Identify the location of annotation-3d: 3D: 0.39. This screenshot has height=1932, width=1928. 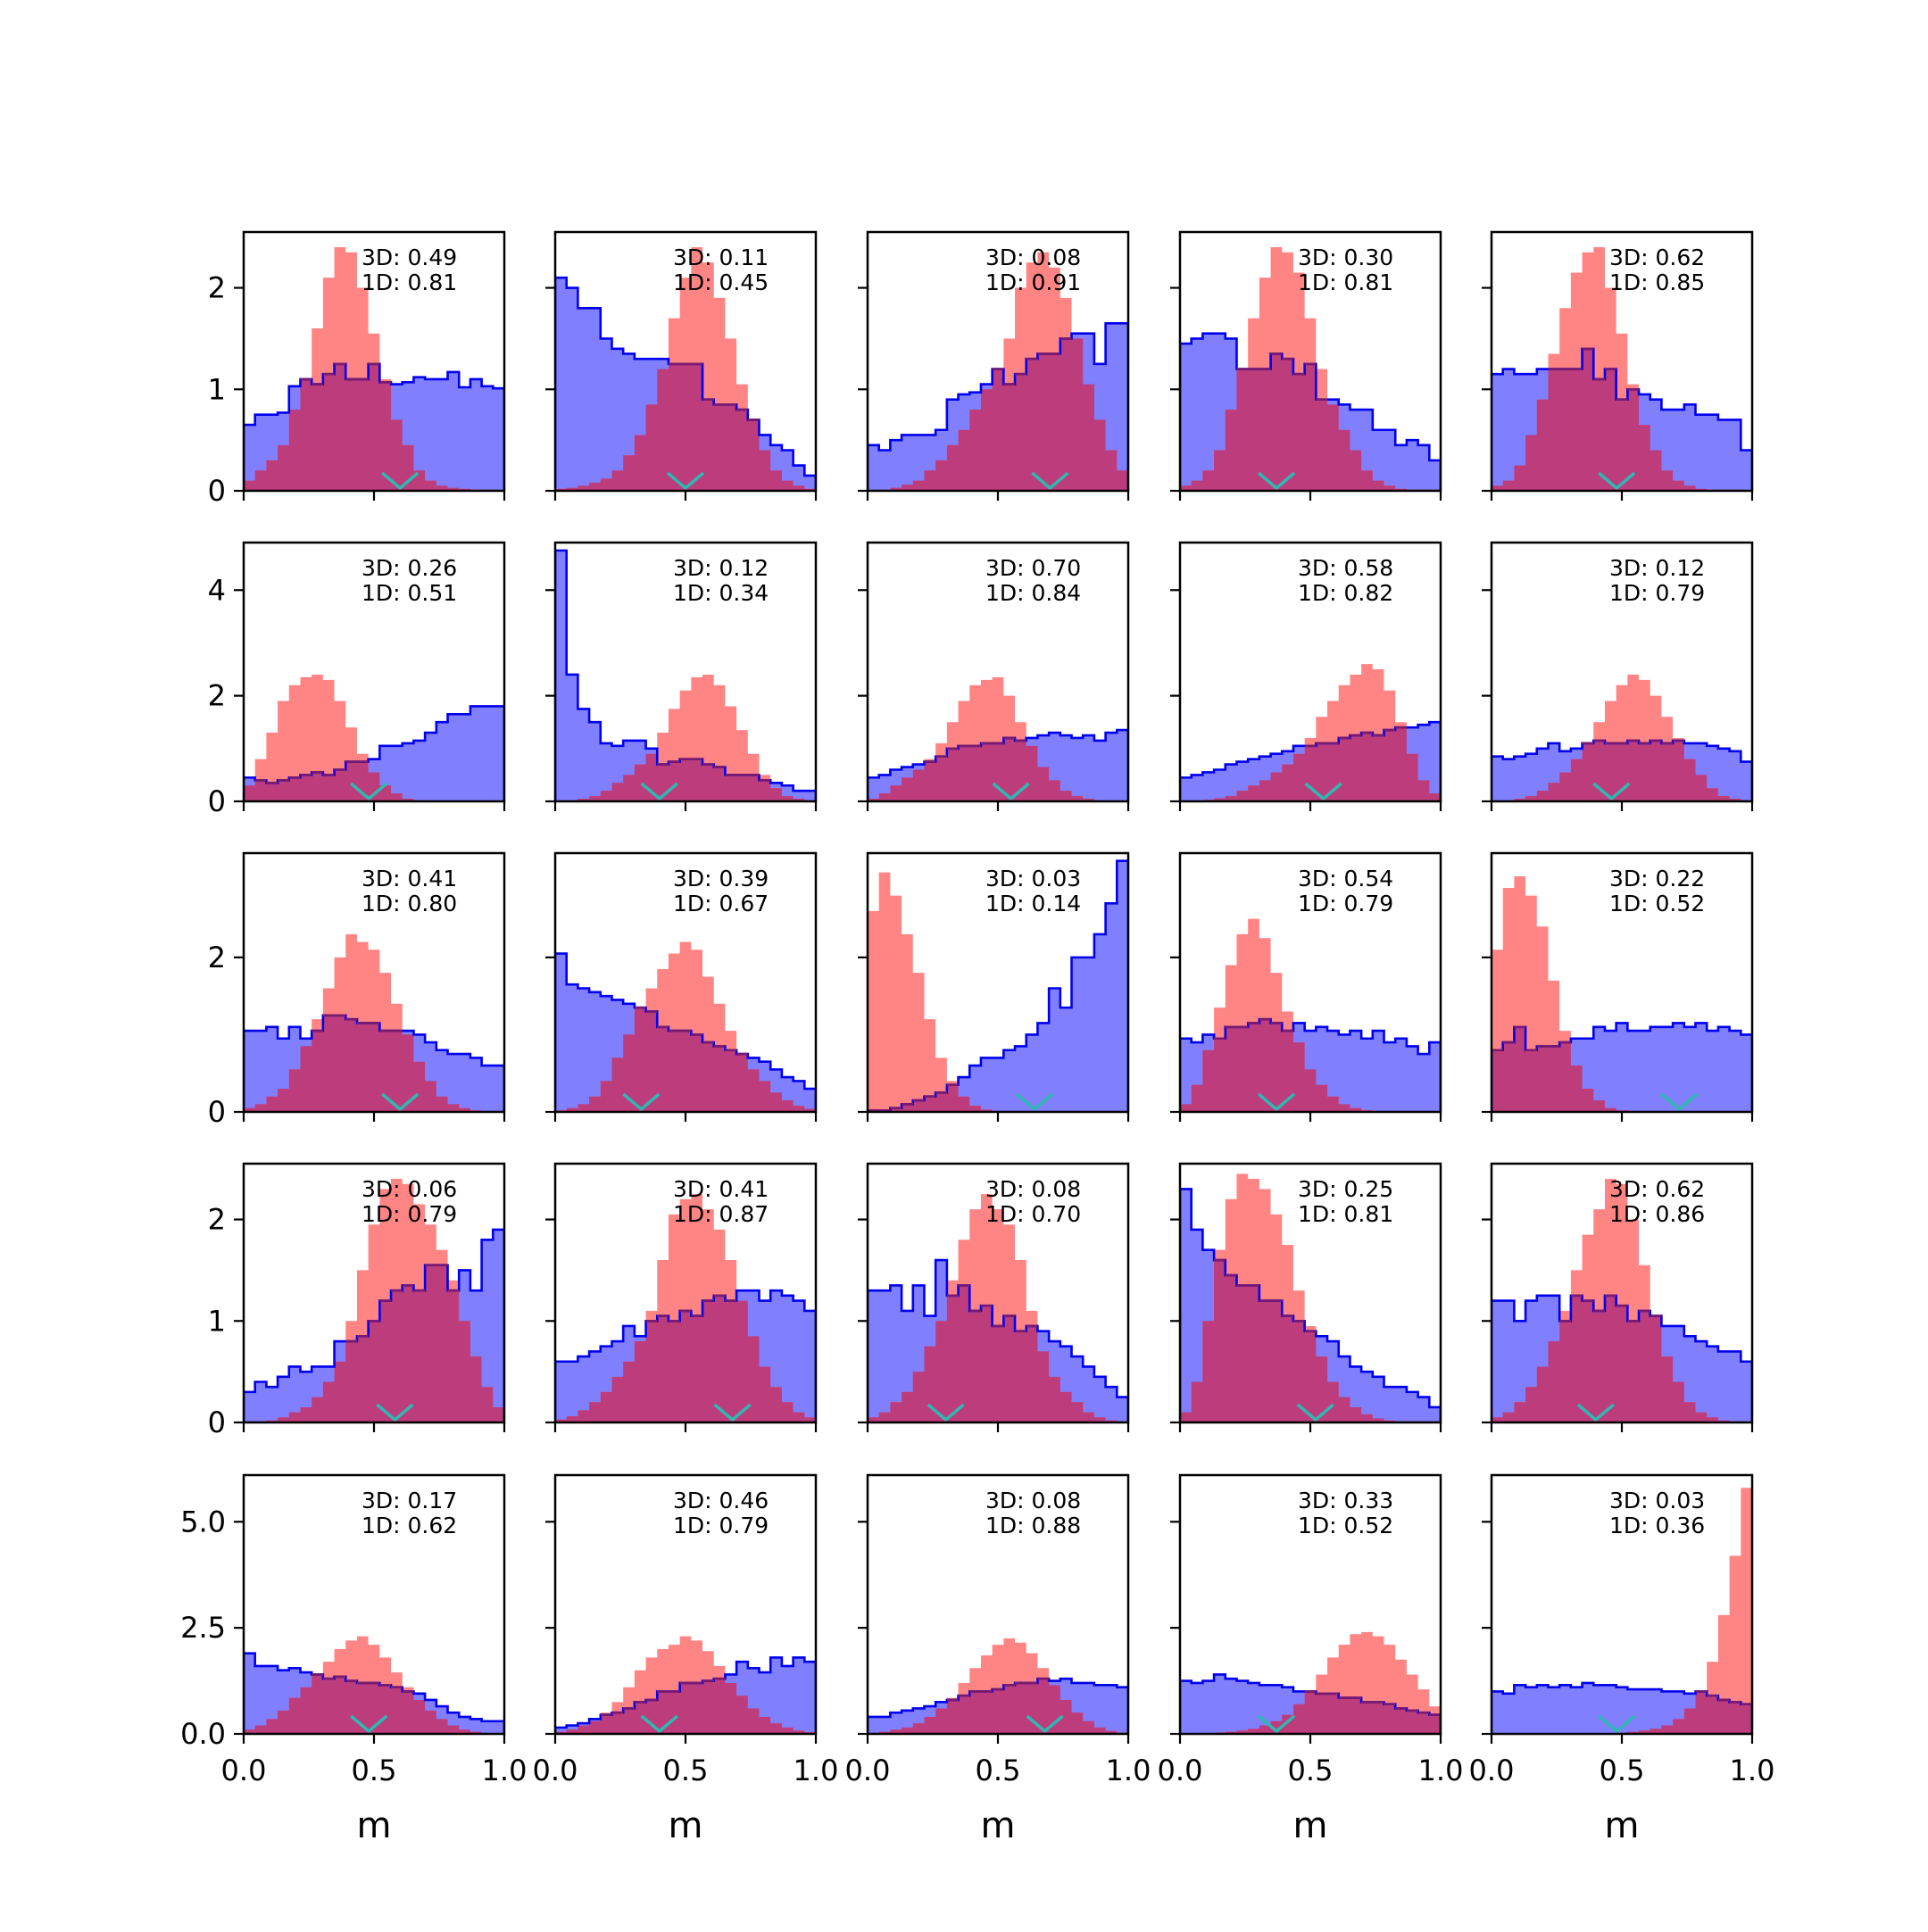
(721, 878).